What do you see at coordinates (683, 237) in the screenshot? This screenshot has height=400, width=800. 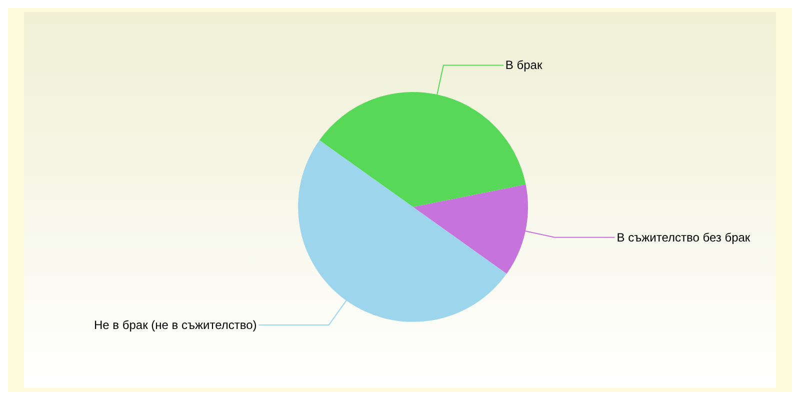 I see `slice-label: В съжителство без брак` at bounding box center [683, 237].